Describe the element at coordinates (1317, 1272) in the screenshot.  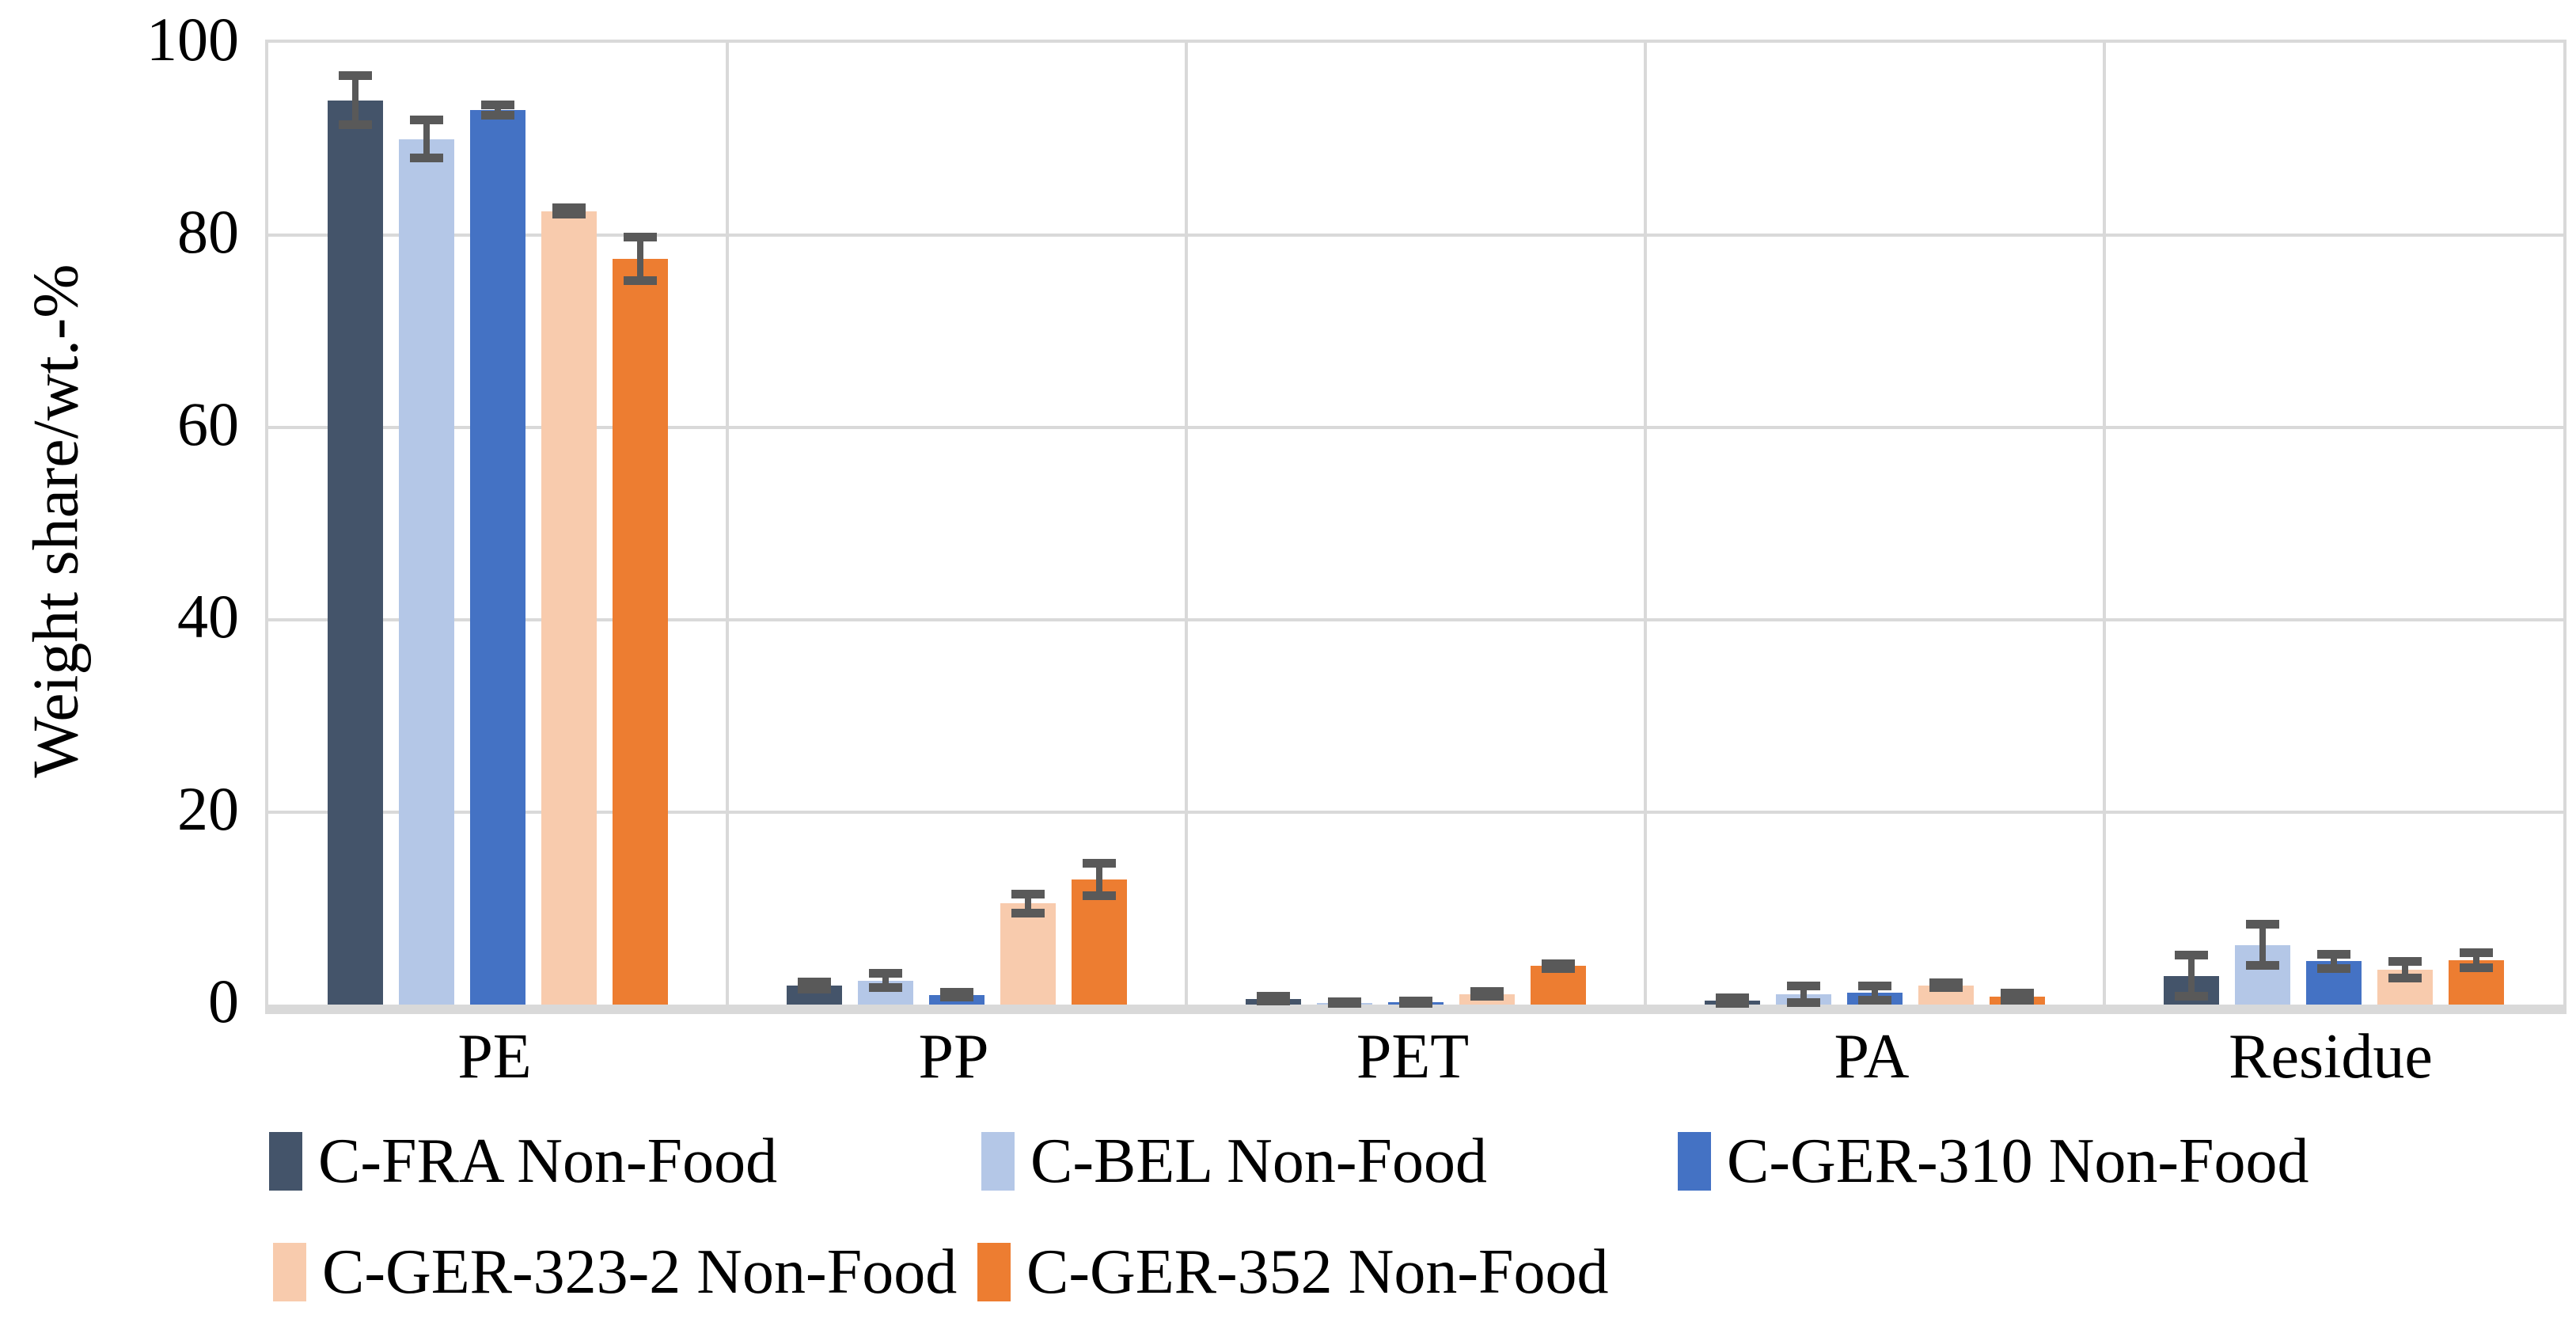
I see `legend-label: C-GER-352 Non-Food` at that location.